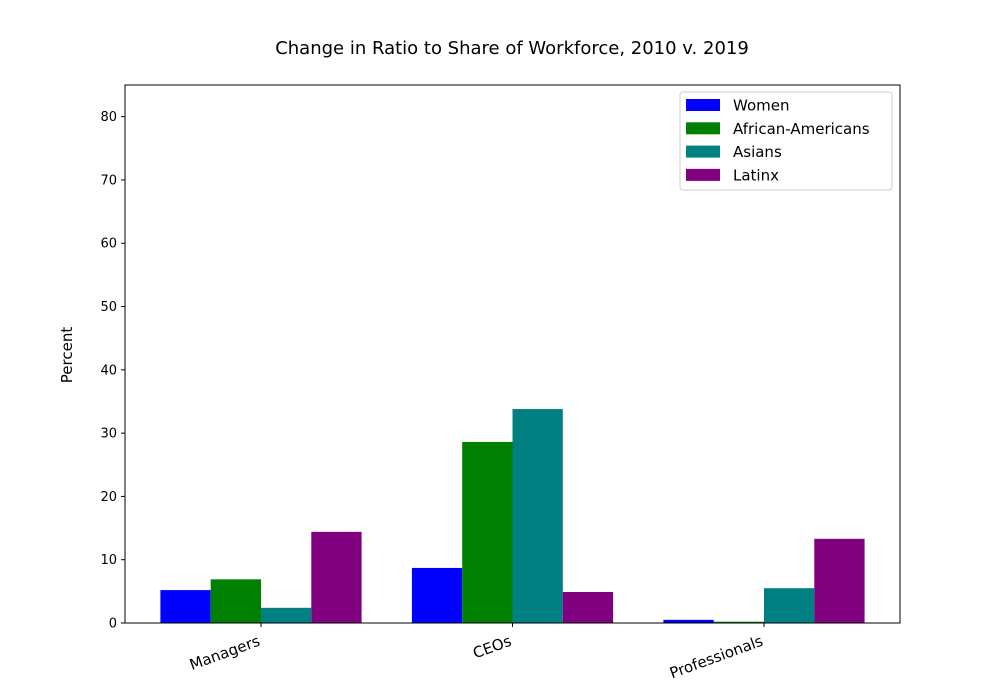  Describe the element at coordinates (108, 244) in the screenshot. I see `y-tick-label: 60` at that location.